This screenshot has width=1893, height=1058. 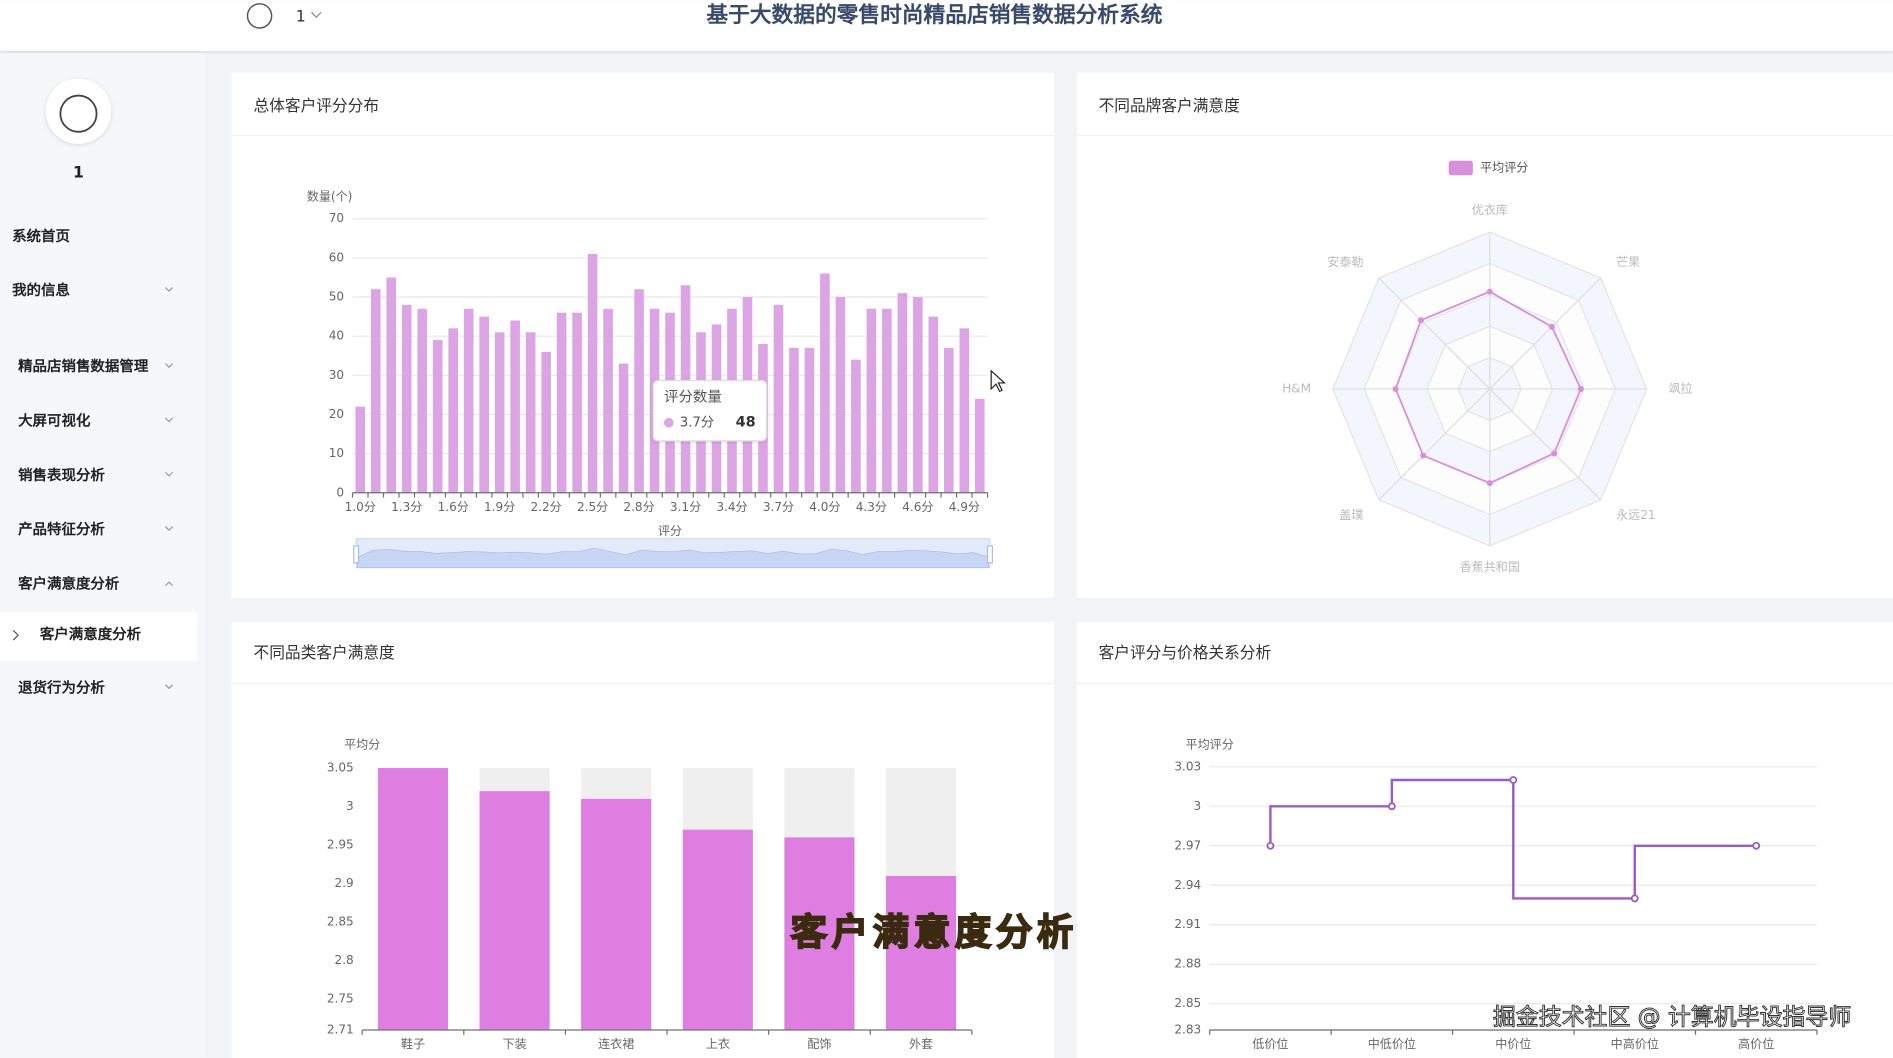 I want to click on menu-item: 精品店销售数据管理, so click(x=83, y=366).